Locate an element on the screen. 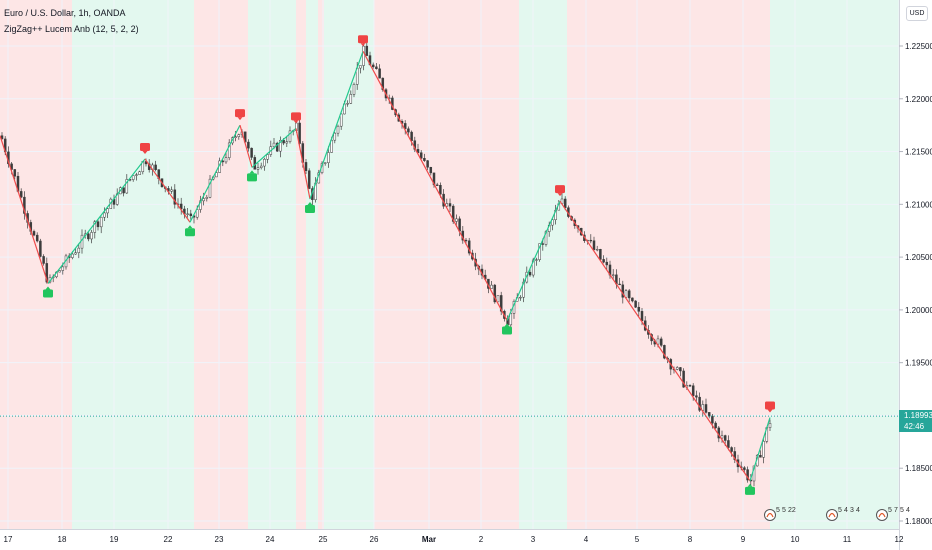 The height and width of the screenshot is (550, 932). x-tick-label: 18 is located at coordinates (62, 539).